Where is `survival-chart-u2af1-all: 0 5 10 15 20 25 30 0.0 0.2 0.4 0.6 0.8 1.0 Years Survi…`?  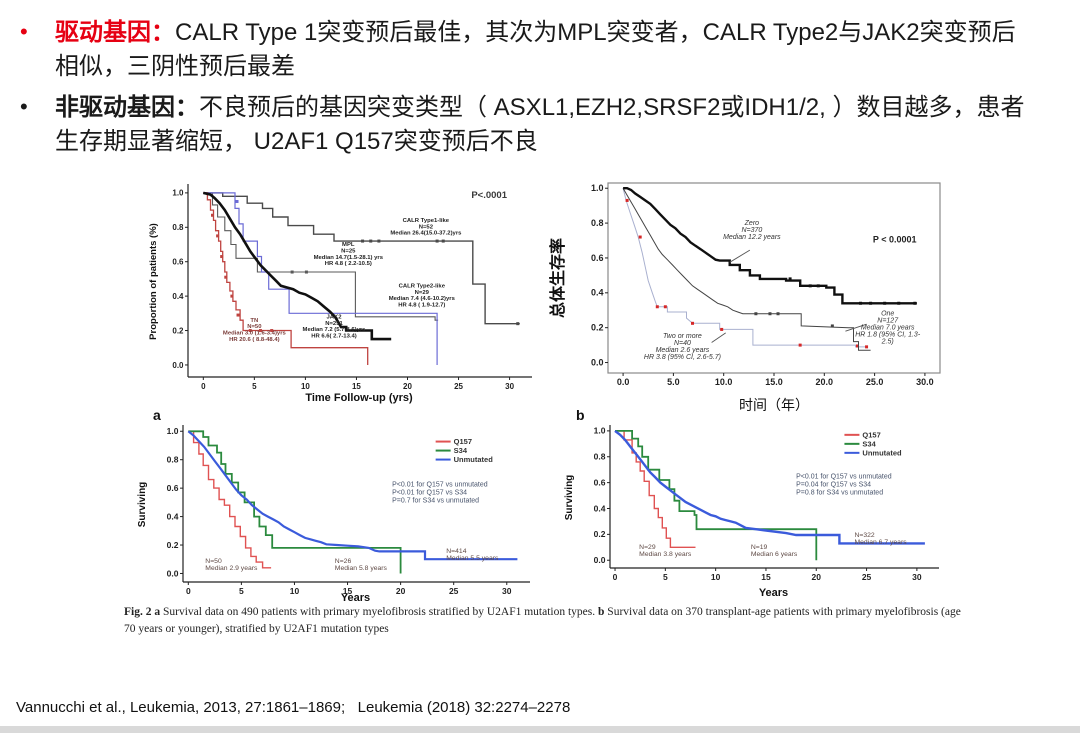
survival-chart-u2af1-all: 0 5 10 15 20 25 30 0.0 0.2 0.4 0.6 0.8 1.0 Years Survi… is located at coordinates (338, 507).